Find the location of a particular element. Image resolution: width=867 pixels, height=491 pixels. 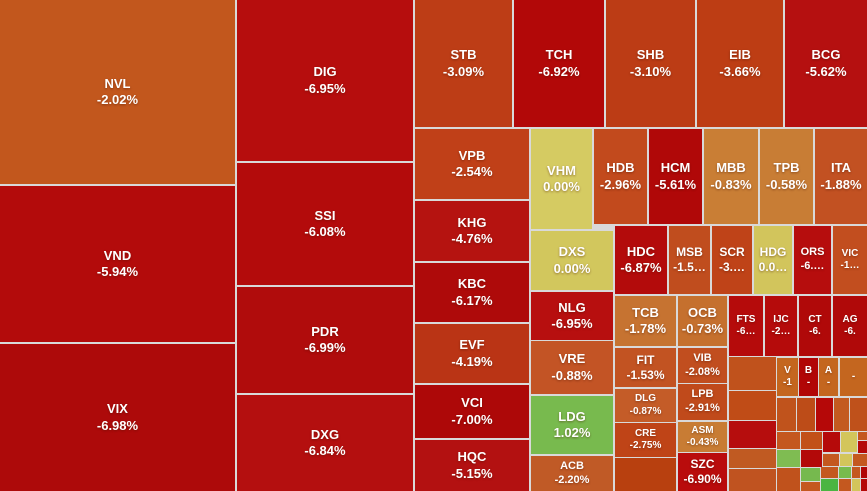

tile-SZC: SZC -6.90% is located at coordinates (702, 472).